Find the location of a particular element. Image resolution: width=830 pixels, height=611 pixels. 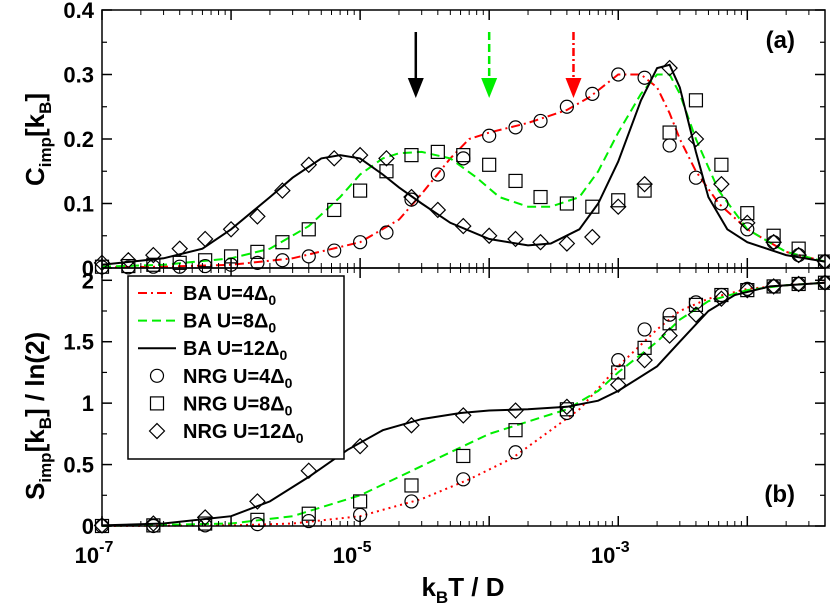

x-tick-label: 10⁻⁷ is located at coordinates (94, 553).